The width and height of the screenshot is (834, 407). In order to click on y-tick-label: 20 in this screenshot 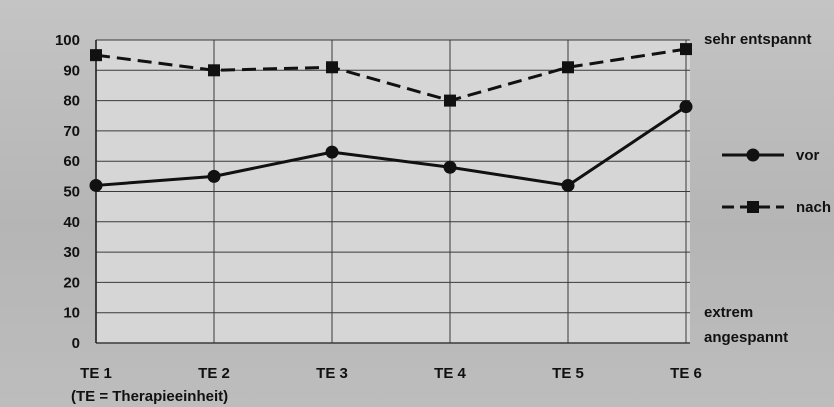, I will do `click(71, 282)`.